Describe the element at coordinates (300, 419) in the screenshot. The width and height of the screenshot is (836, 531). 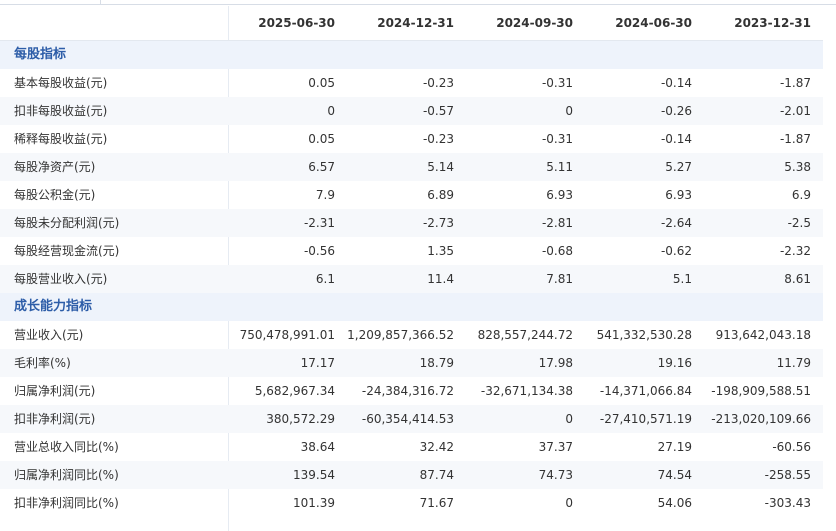
I see `cell-value: 380,572.29` at that location.